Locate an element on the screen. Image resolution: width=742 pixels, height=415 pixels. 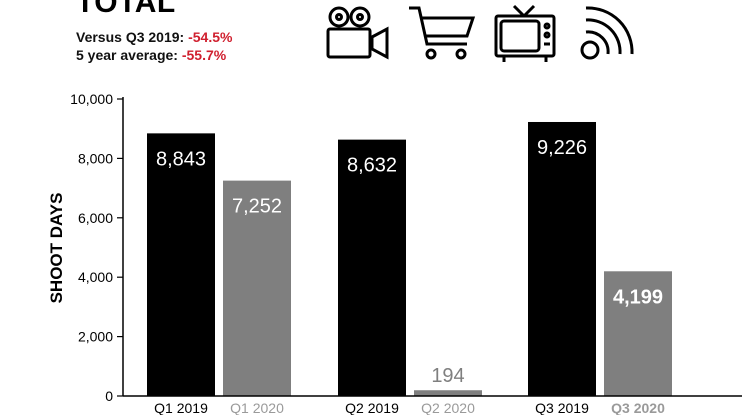
bar-value-label: 9,226 is located at coordinates (562, 148).